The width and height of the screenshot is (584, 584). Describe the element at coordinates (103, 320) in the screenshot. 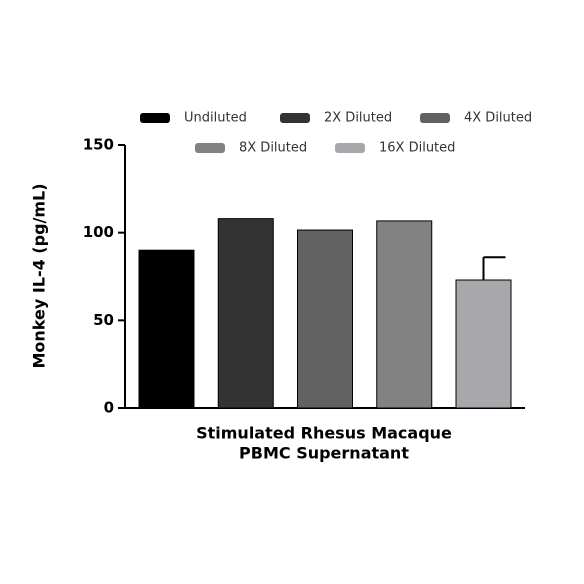

I see `y-tick-label: 50` at that location.